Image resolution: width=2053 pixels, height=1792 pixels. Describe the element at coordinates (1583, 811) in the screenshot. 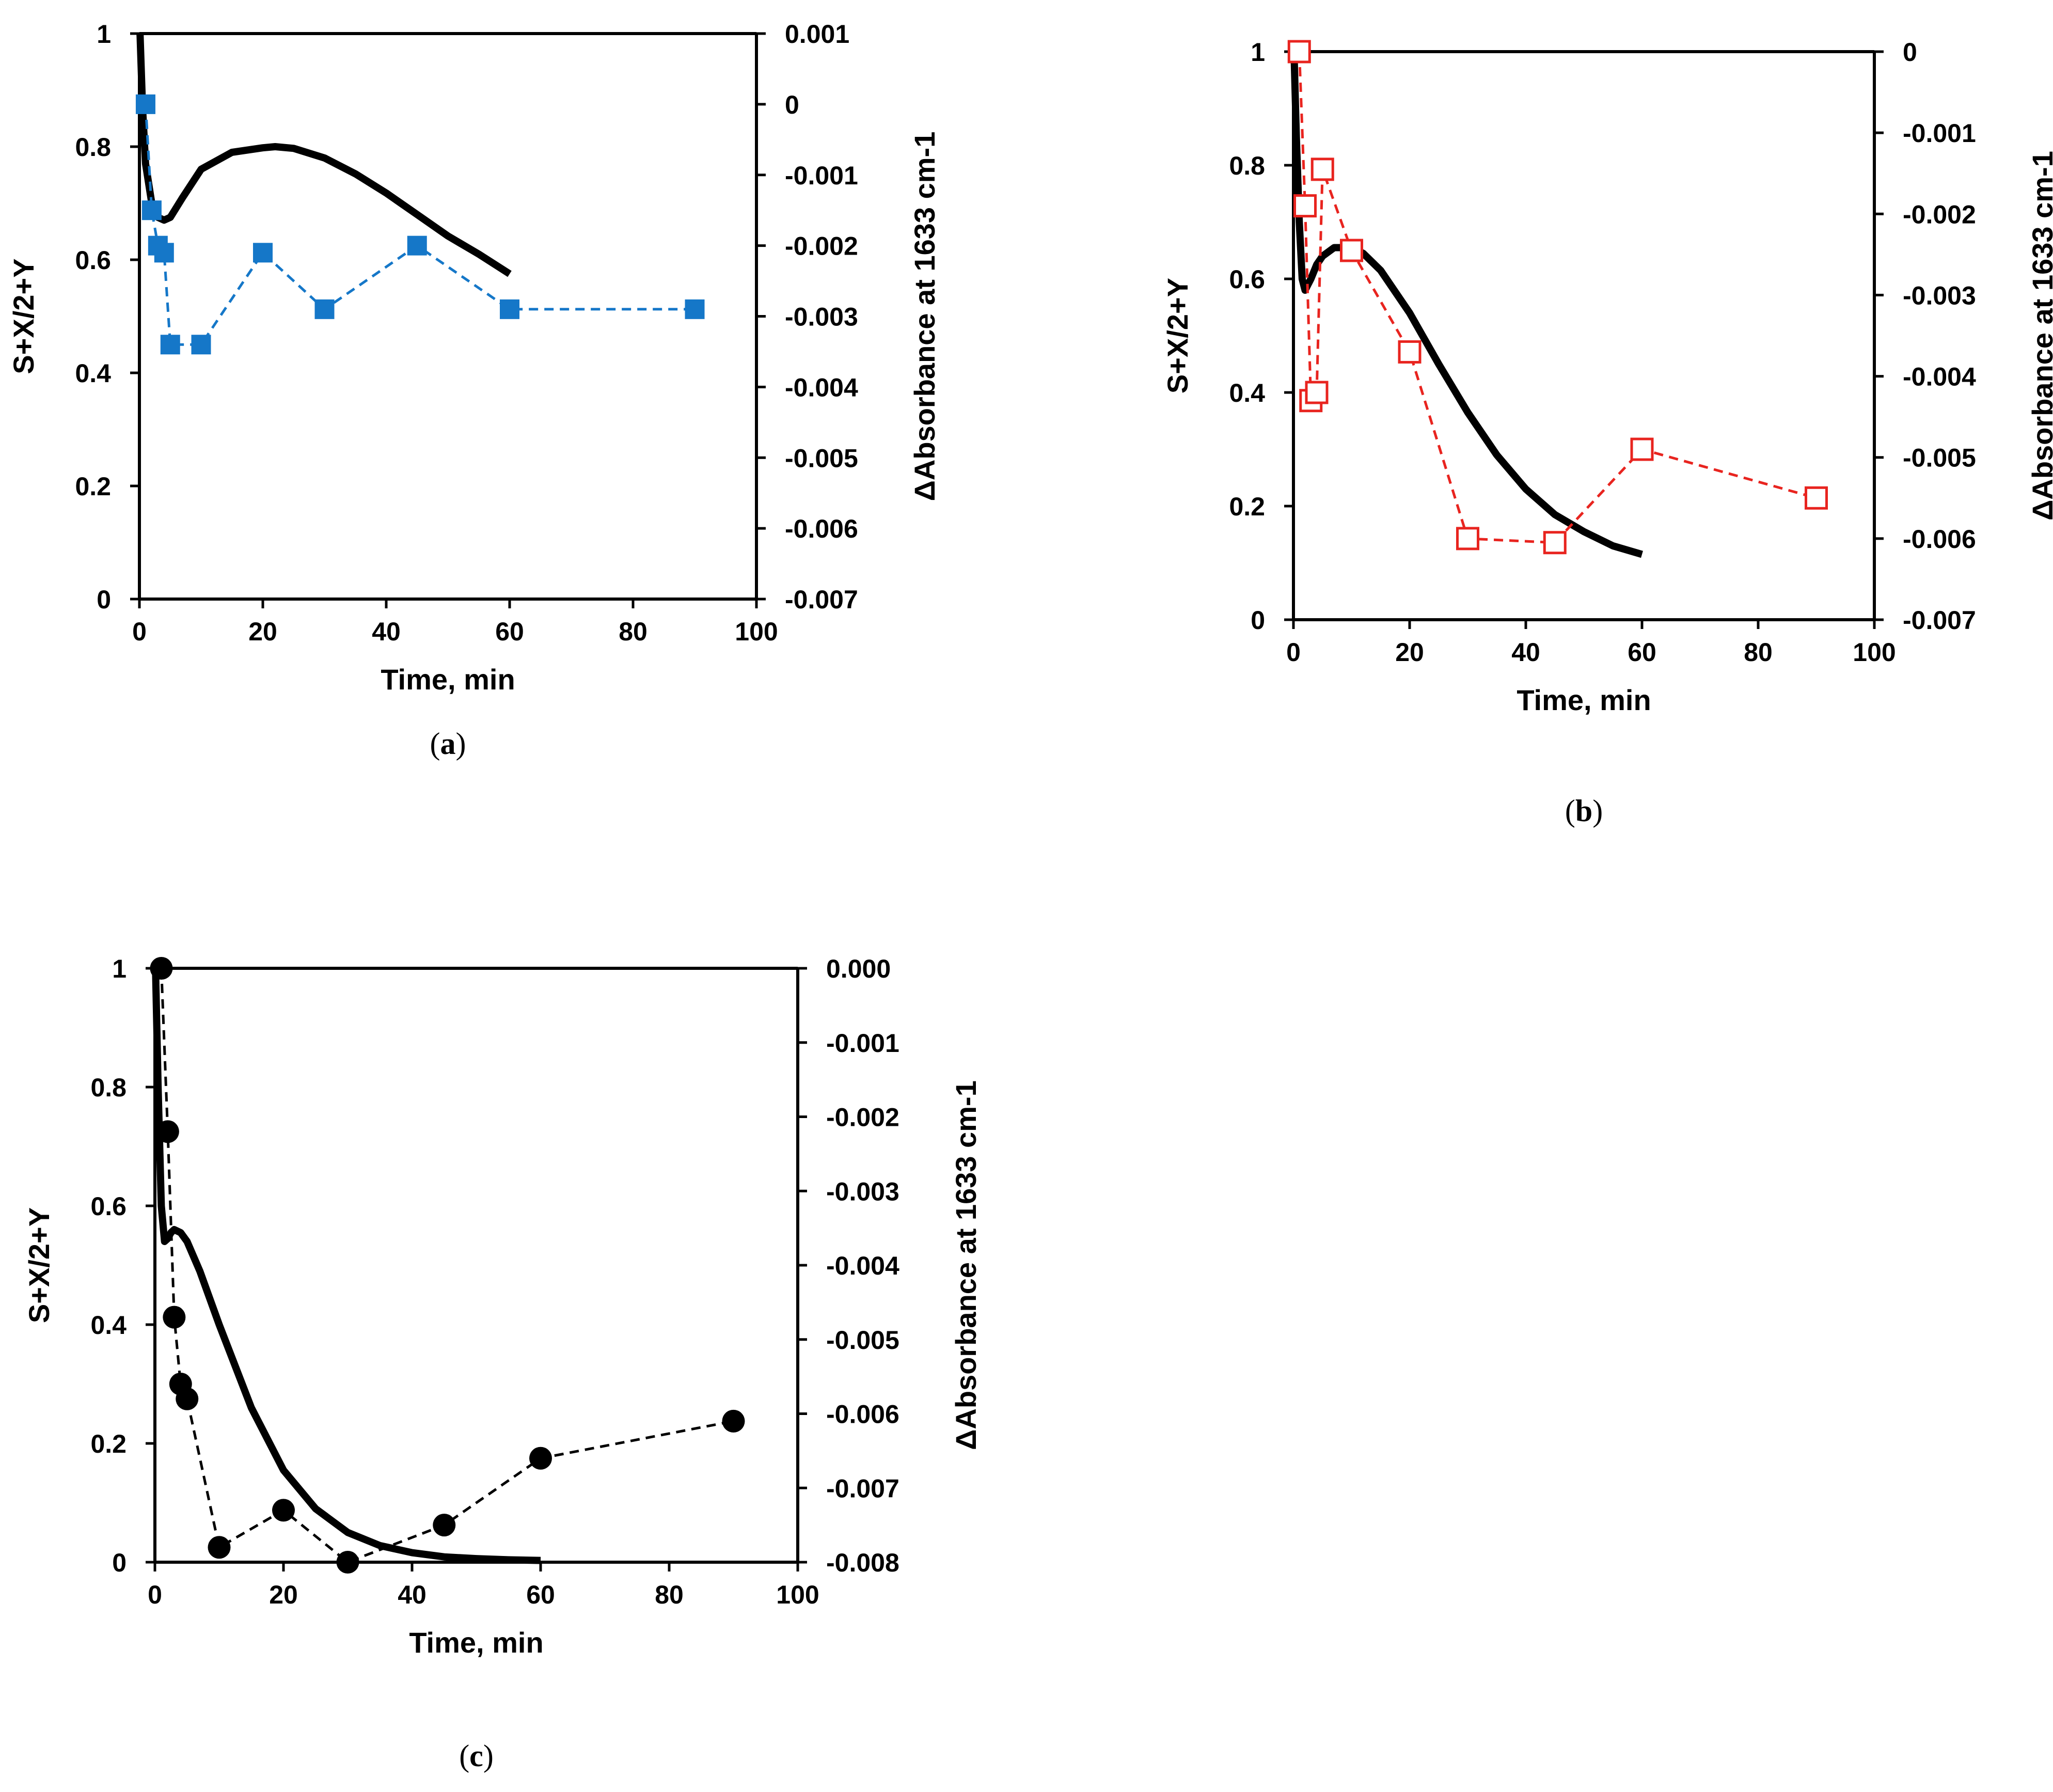

I see `caption-letter: b` at that location.